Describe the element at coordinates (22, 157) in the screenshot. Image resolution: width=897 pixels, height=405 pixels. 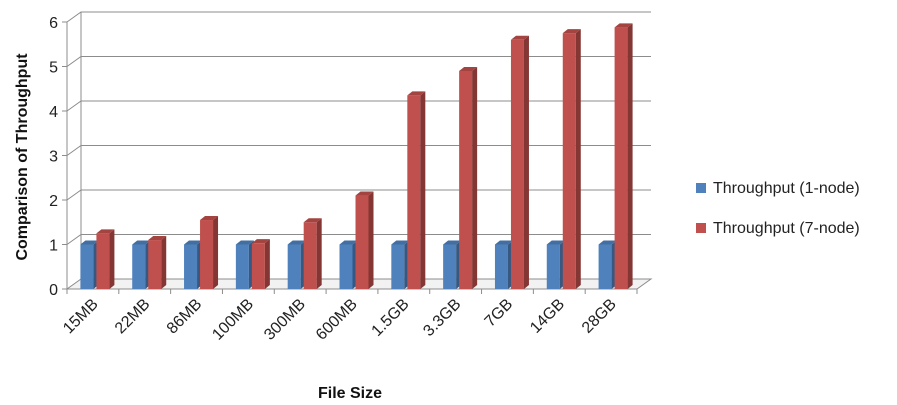
I see `y-axis-title: Comparison of Throughput` at that location.